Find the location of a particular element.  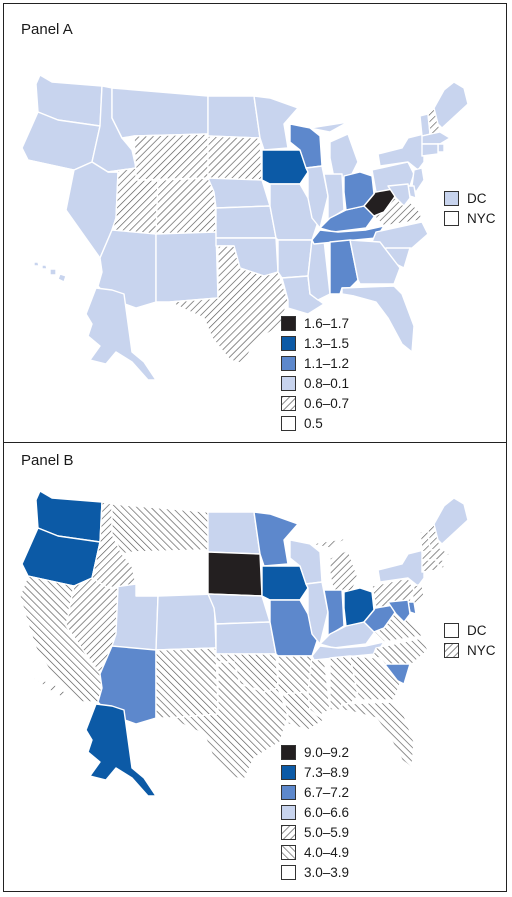

territory-label: NYC is located at coordinates (481, 650).